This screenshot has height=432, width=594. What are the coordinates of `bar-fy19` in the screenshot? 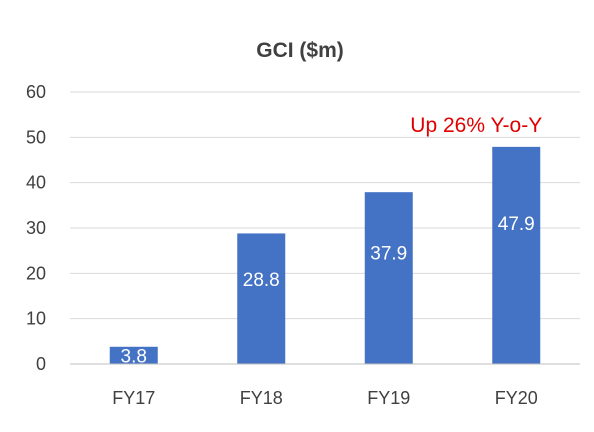 It's located at (388, 278).